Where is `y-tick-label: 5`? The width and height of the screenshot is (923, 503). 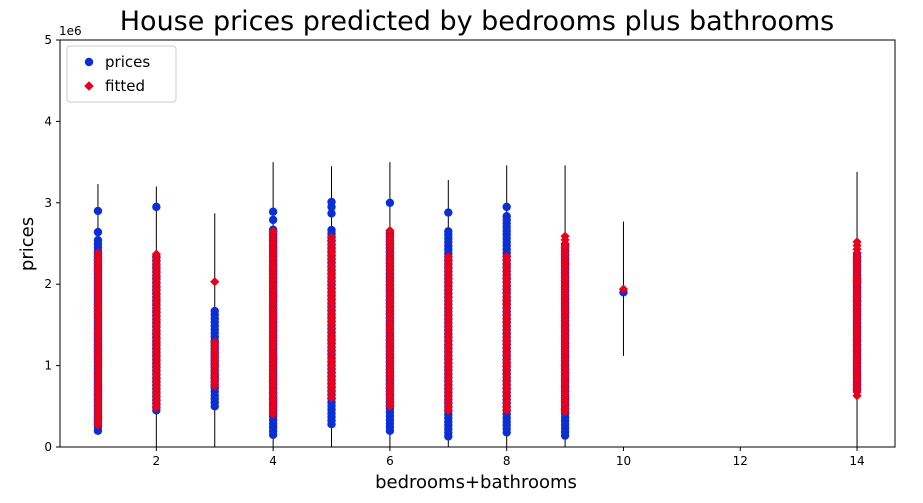 y-tick-label: 5 is located at coordinates (48, 40).